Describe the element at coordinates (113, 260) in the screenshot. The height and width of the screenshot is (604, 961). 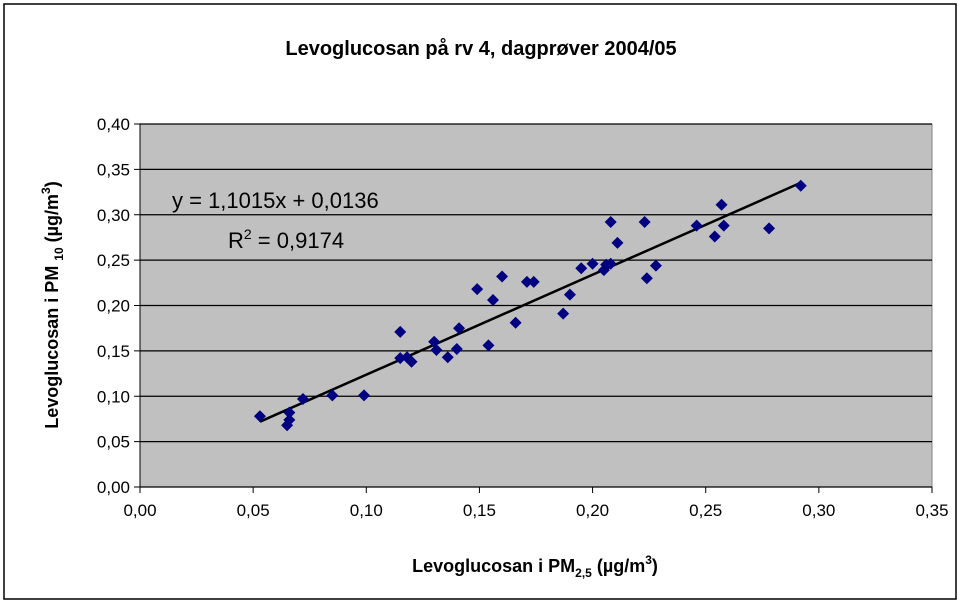
I see `y-tick-label: 0,25` at that location.